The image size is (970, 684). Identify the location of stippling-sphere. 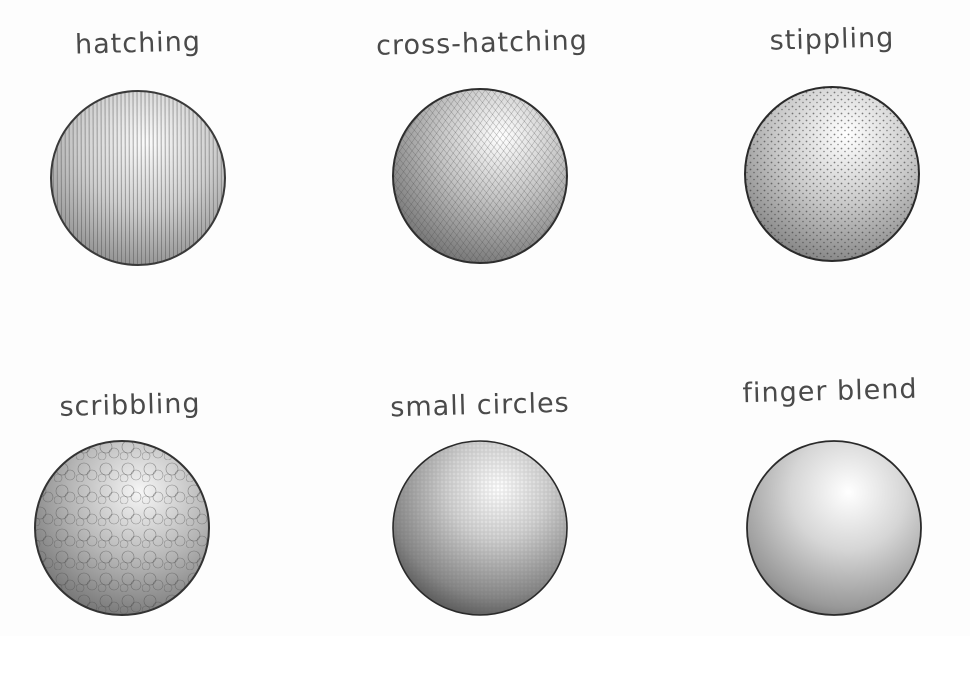
(832, 174).